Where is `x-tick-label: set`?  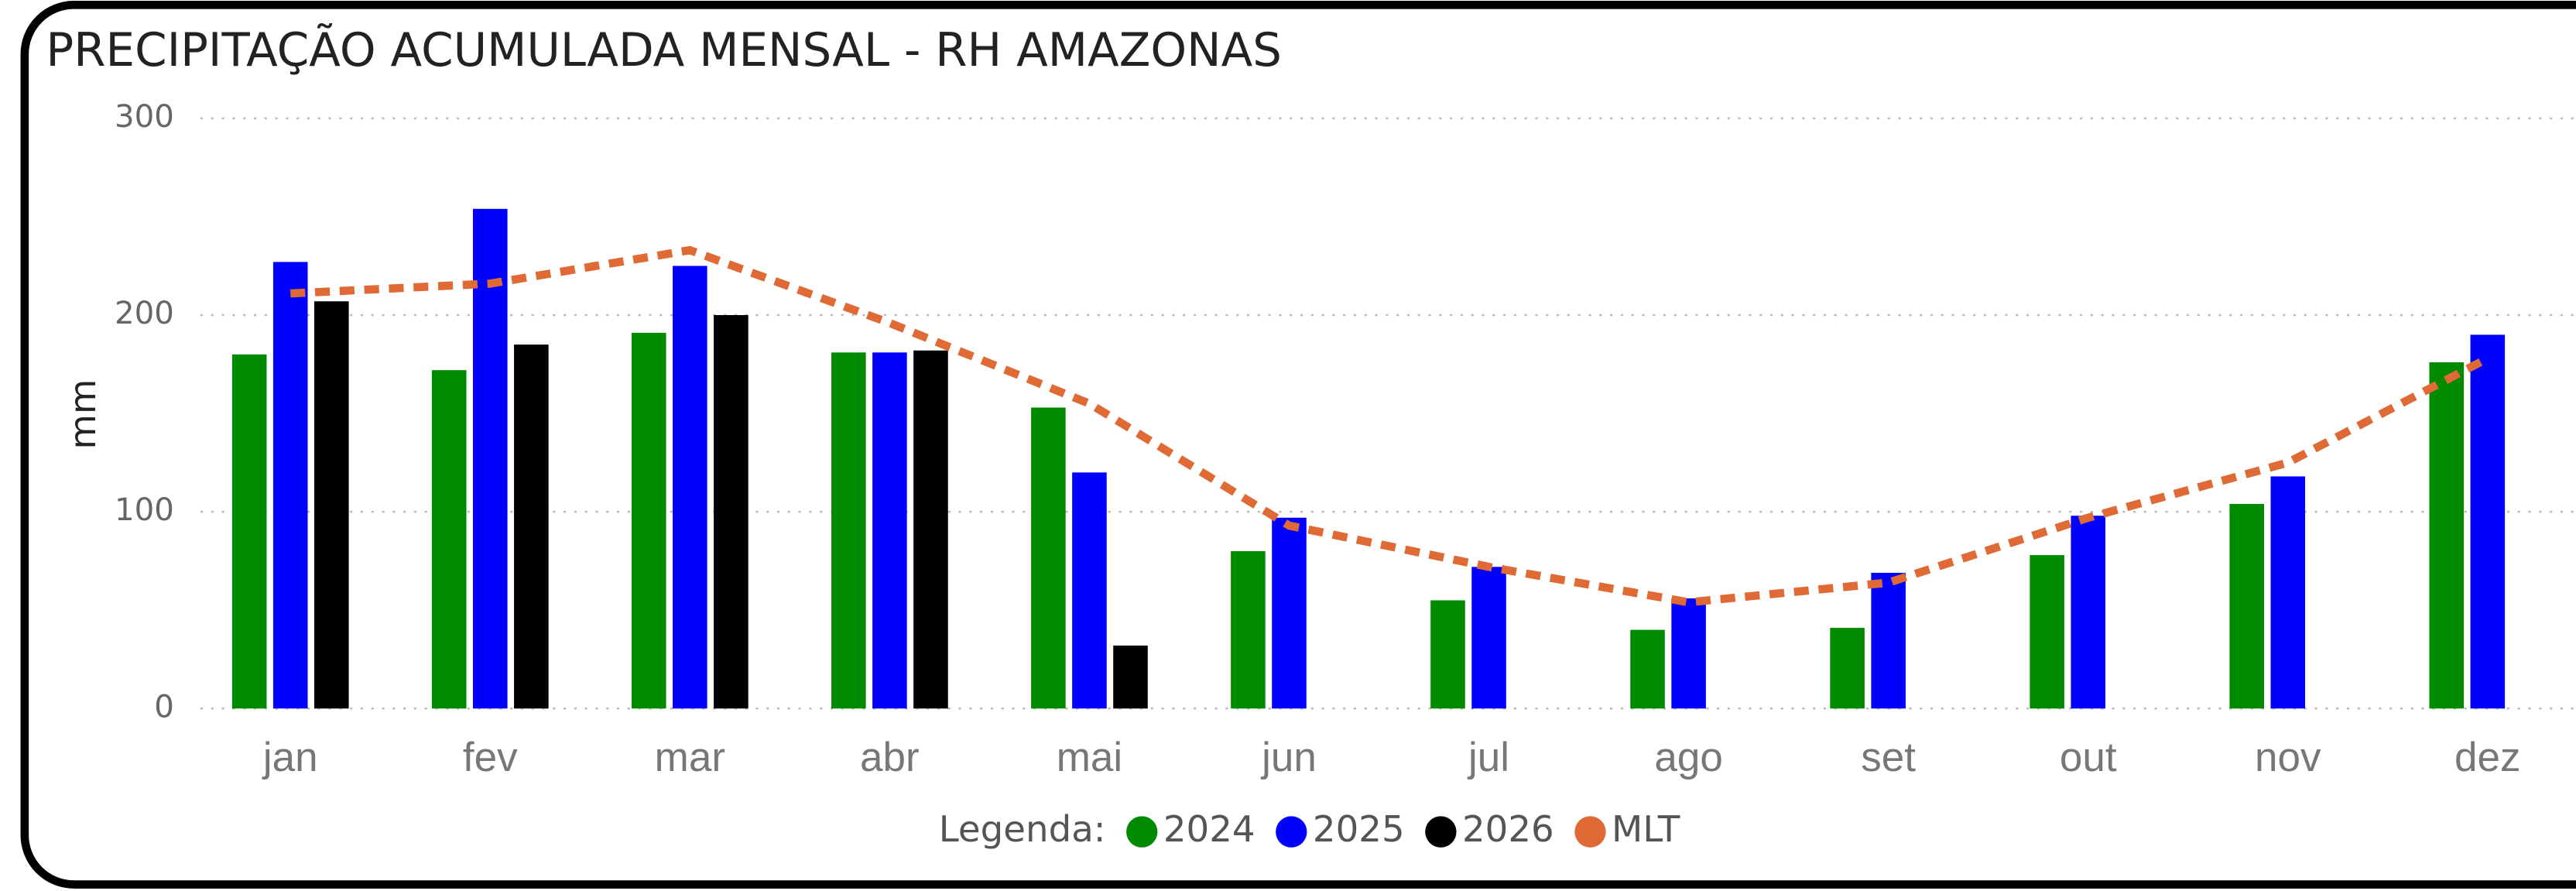
x-tick-label: set is located at coordinates (1888, 757).